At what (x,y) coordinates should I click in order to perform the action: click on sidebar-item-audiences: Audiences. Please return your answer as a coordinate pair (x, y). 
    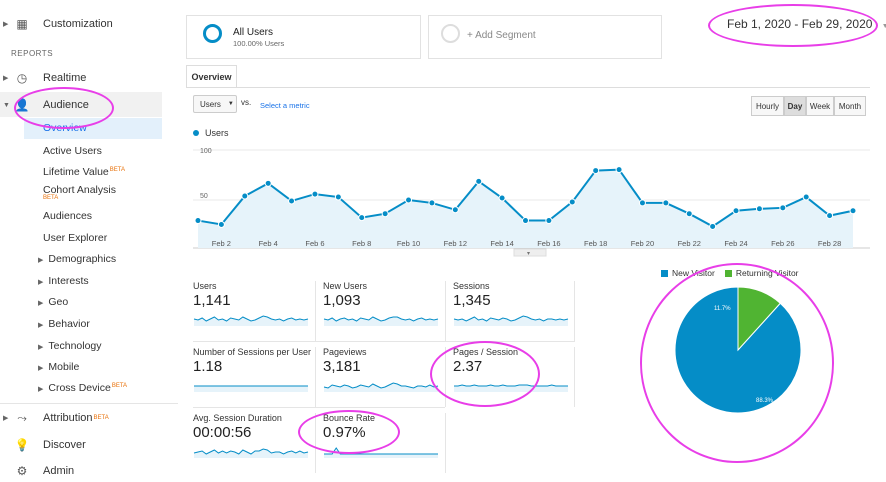
    Looking at the image, I should click on (68, 216).